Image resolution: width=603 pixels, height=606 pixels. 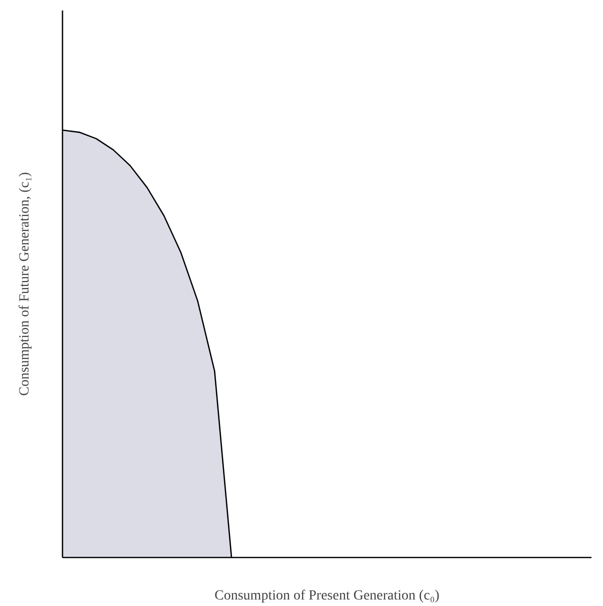 What do you see at coordinates (25, 284) in the screenshot?
I see `y-axis-title: Consumption of Future Generation, (c₁)` at bounding box center [25, 284].